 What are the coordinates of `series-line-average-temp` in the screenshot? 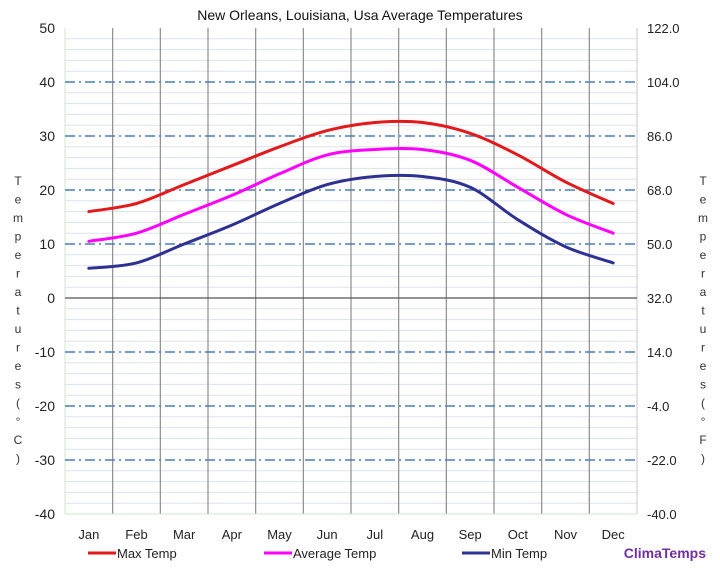 It's located at (351, 194).